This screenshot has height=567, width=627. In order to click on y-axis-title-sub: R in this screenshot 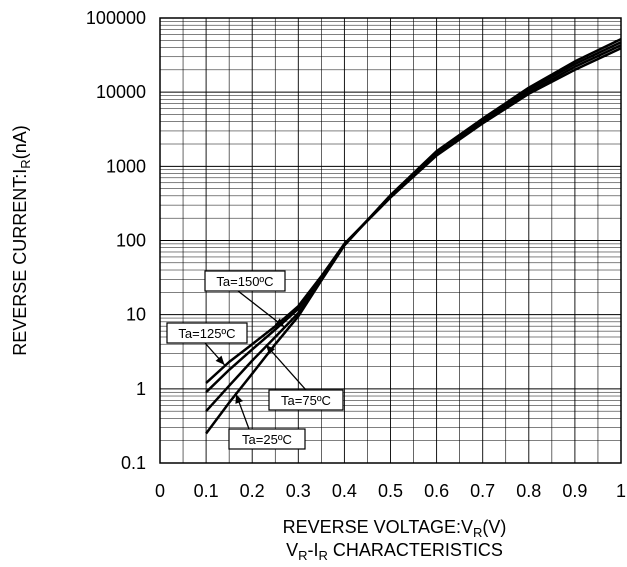, I will do `click(25, 163)`.